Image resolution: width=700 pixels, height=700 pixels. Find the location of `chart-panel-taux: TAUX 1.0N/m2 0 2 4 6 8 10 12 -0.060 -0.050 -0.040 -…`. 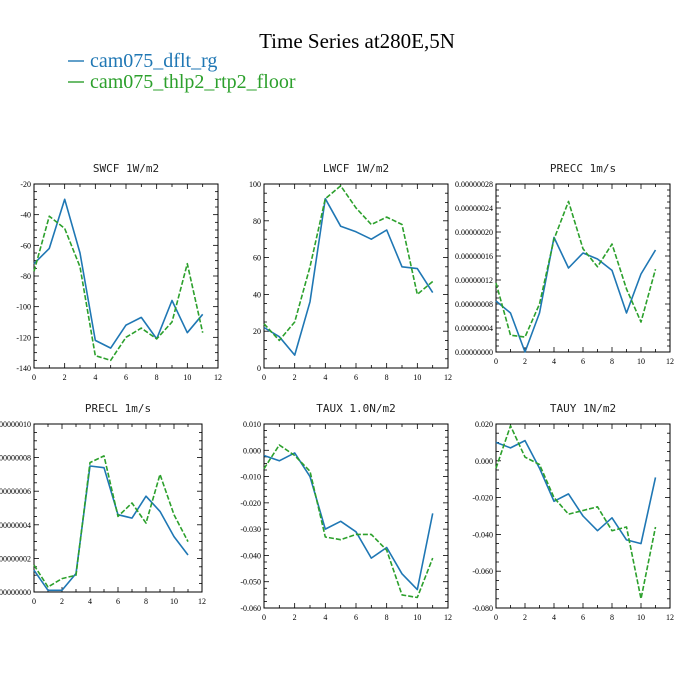

chart-panel-taux: TAUX 1.0N/m2 0 2 4 6 8 10 12 -0.060 -0.050 -0.040 -… is located at coordinates (346, 512).